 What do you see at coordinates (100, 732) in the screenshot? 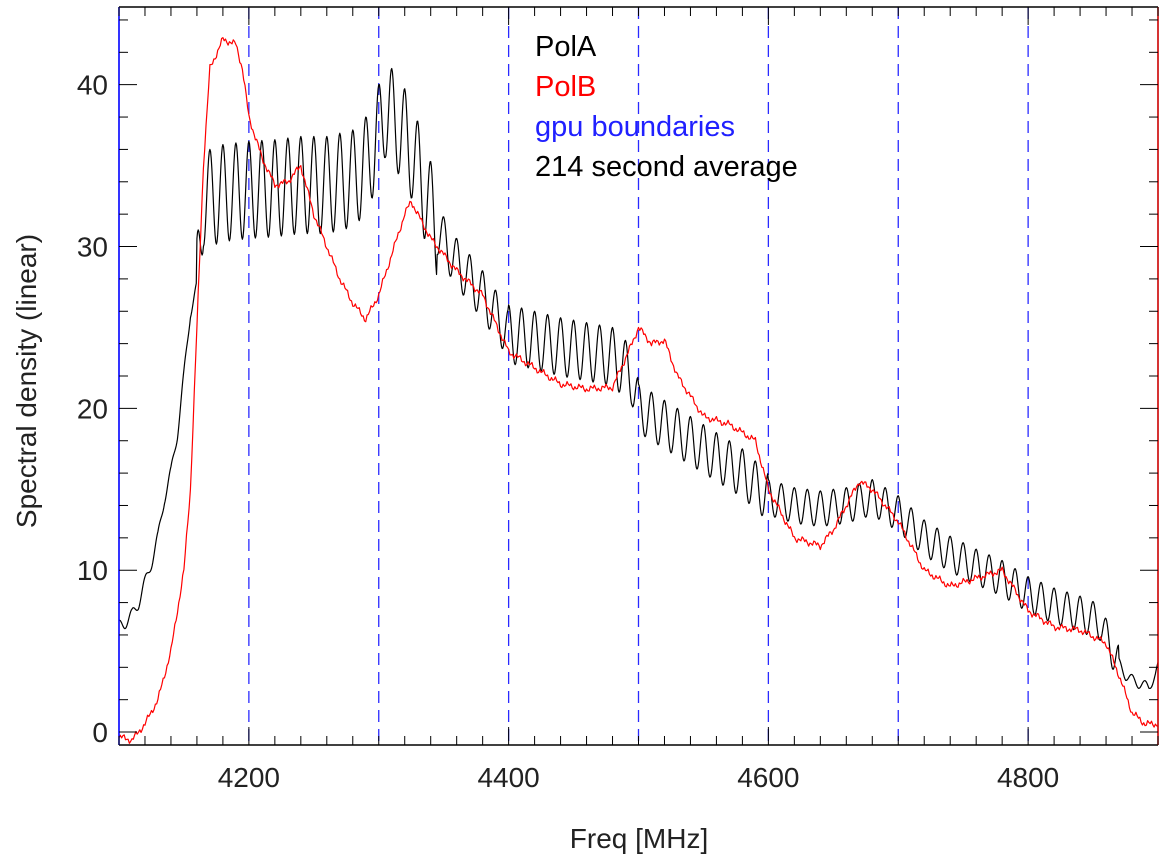
I see `y-tick-label: 0` at bounding box center [100, 732].